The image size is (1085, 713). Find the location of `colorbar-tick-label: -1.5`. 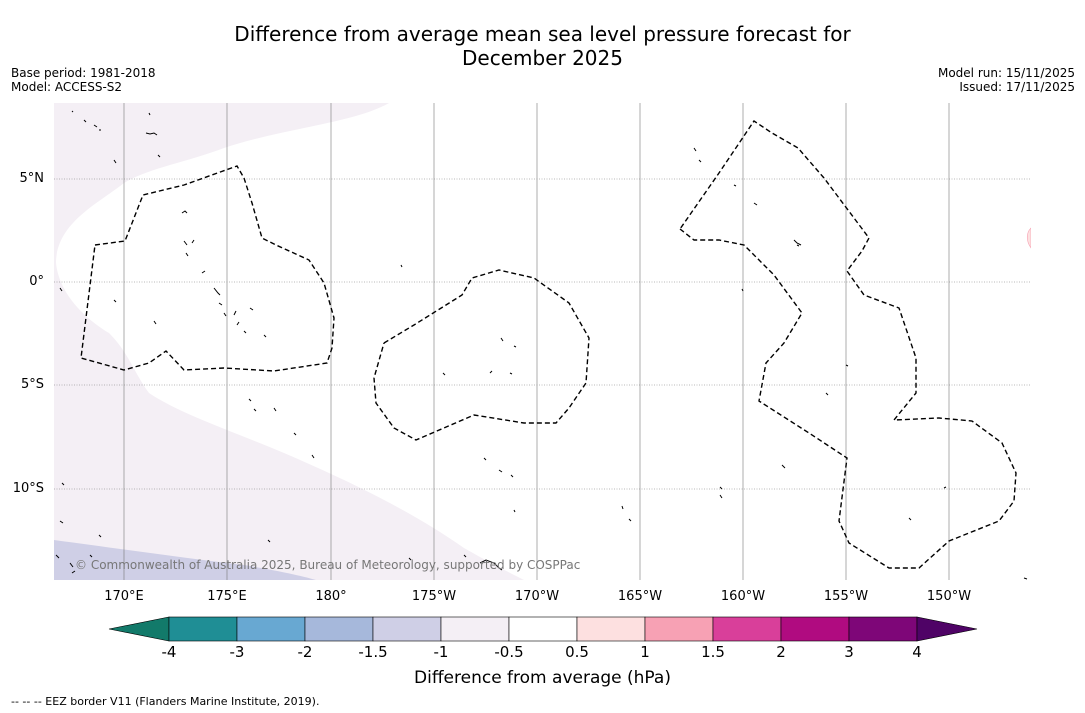

colorbar-tick-label: -1.5 is located at coordinates (373, 652).